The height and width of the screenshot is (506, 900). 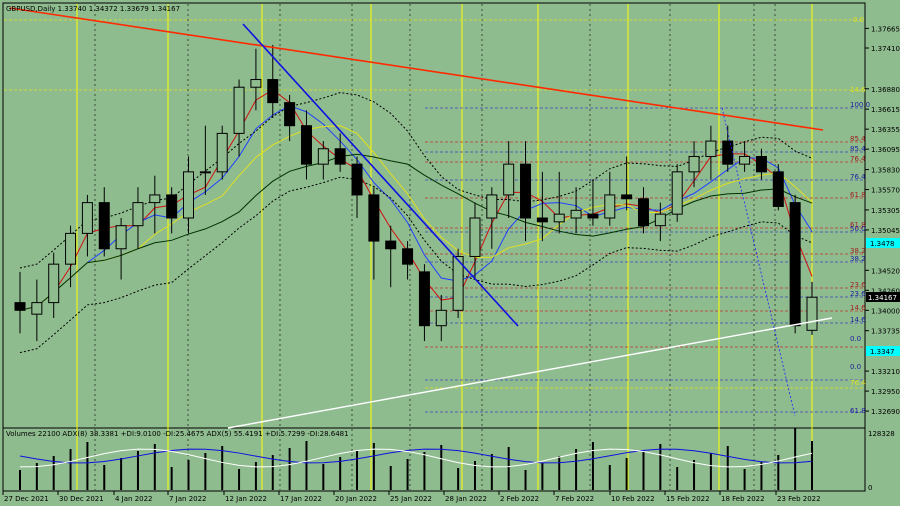 I want to click on price-tick-label: 1.36615, so click(x=885, y=110).